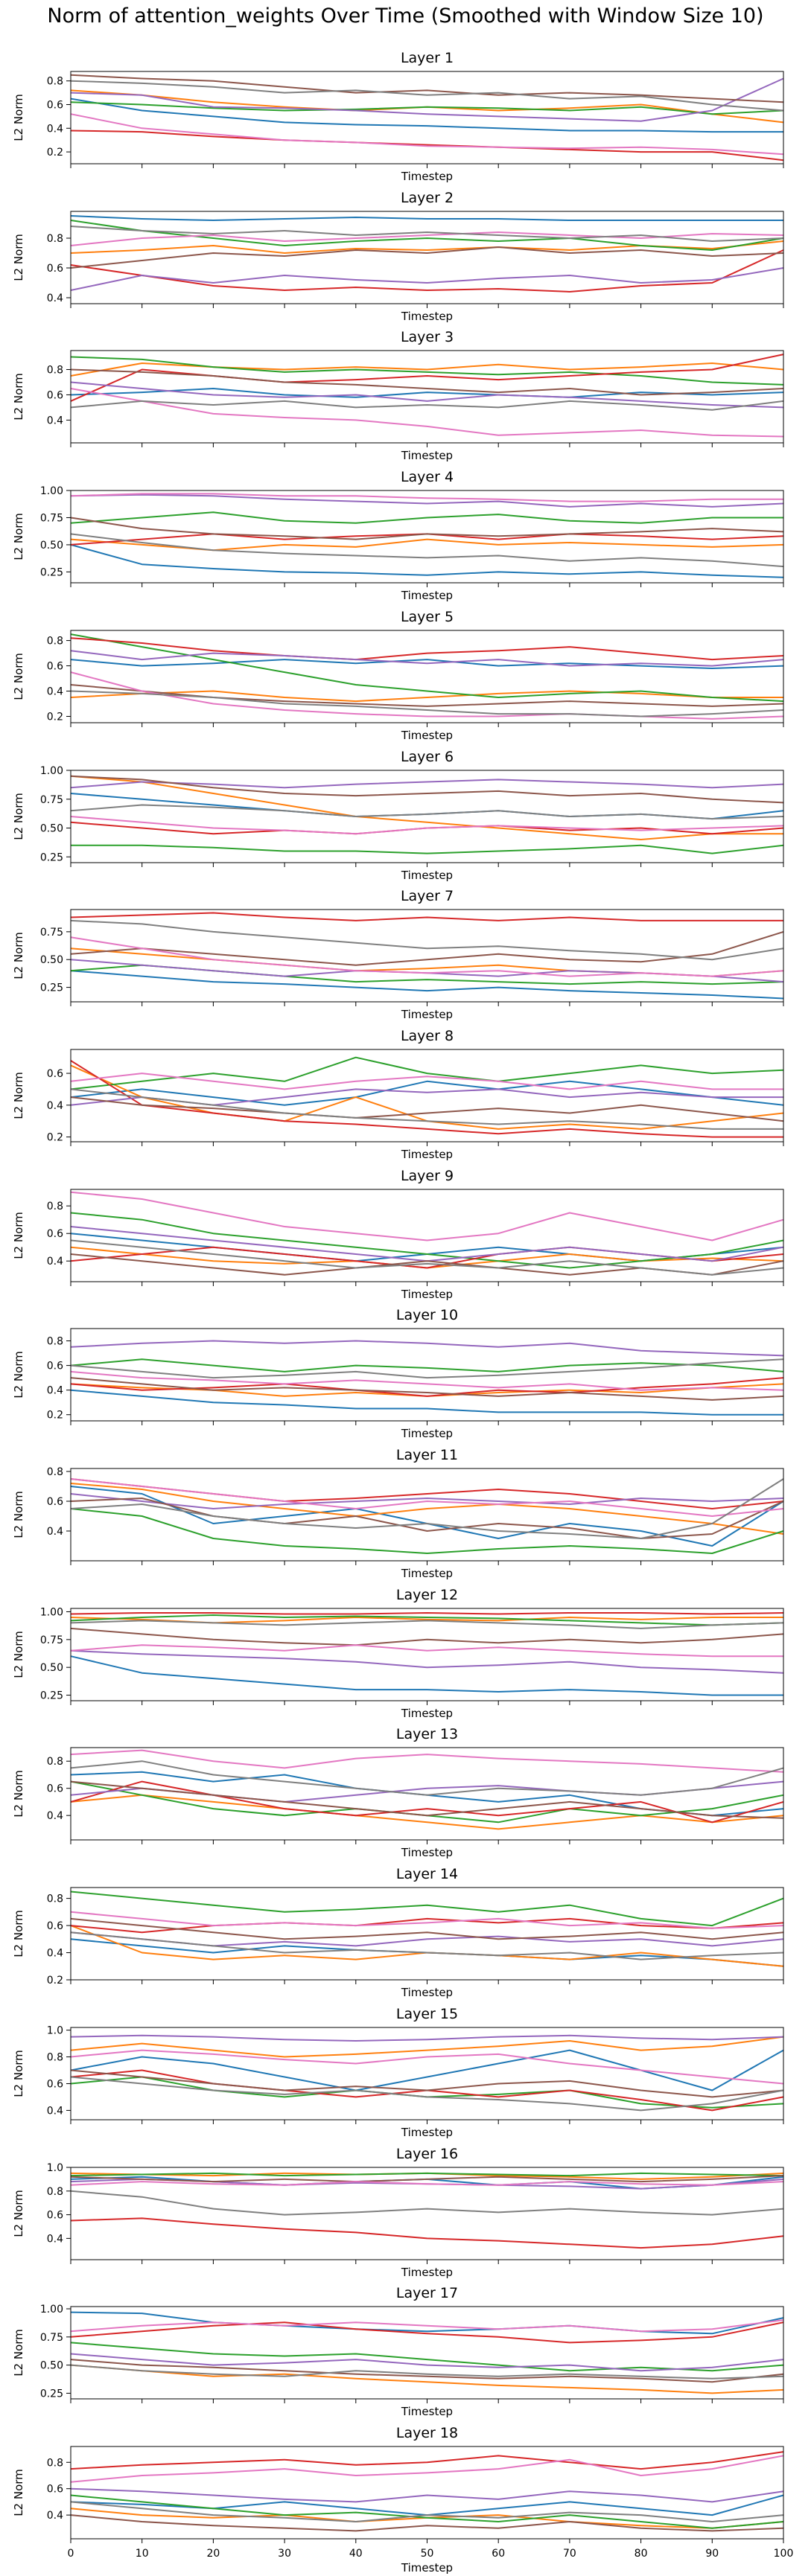 The image size is (811, 2576). Describe the element at coordinates (427, 2014) in the screenshot. I see `subplot-title: Layer 15` at that location.